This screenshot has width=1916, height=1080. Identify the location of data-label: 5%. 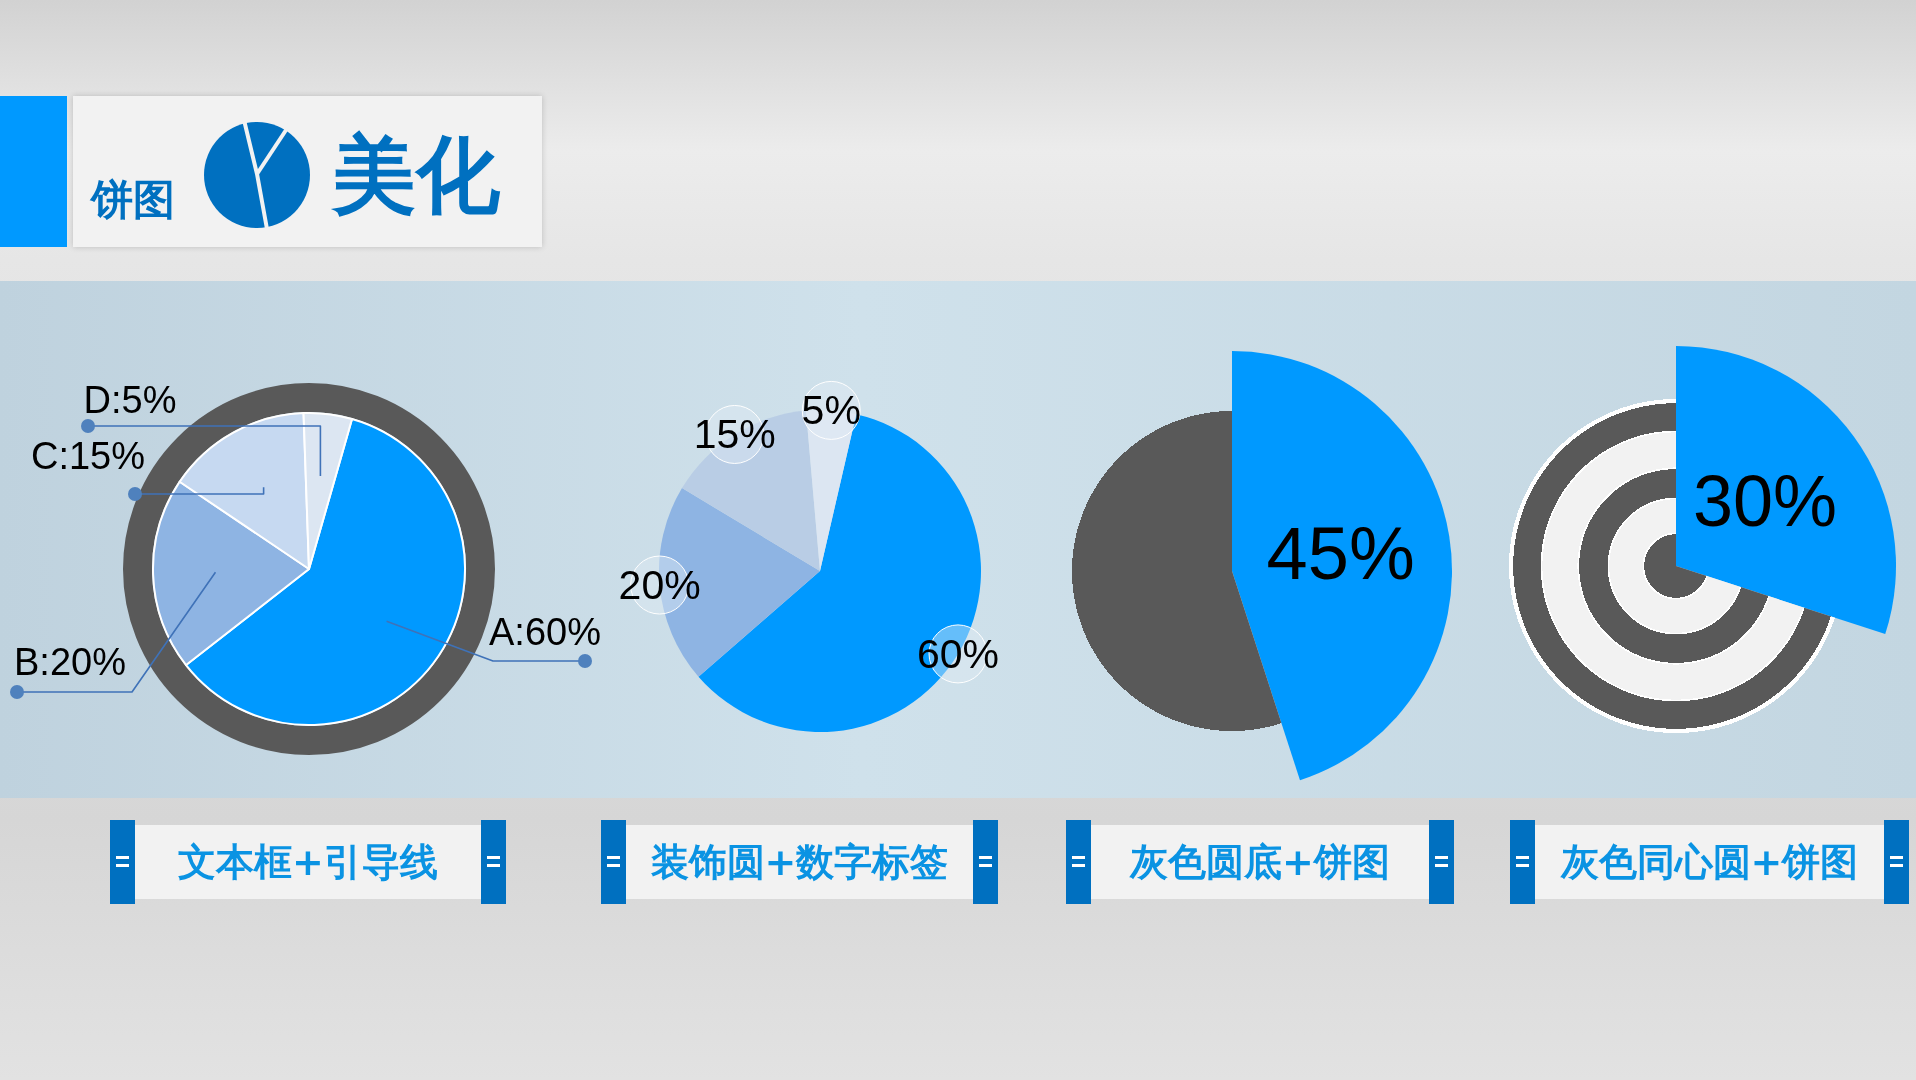
(831, 410).